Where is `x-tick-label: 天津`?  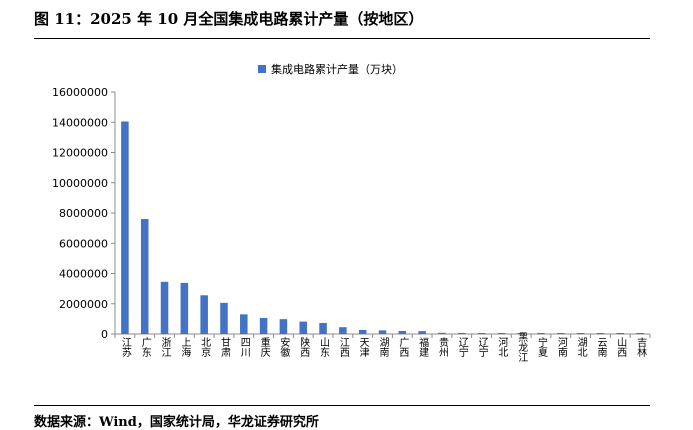
x-tick-label: 天津 is located at coordinates (363, 347).